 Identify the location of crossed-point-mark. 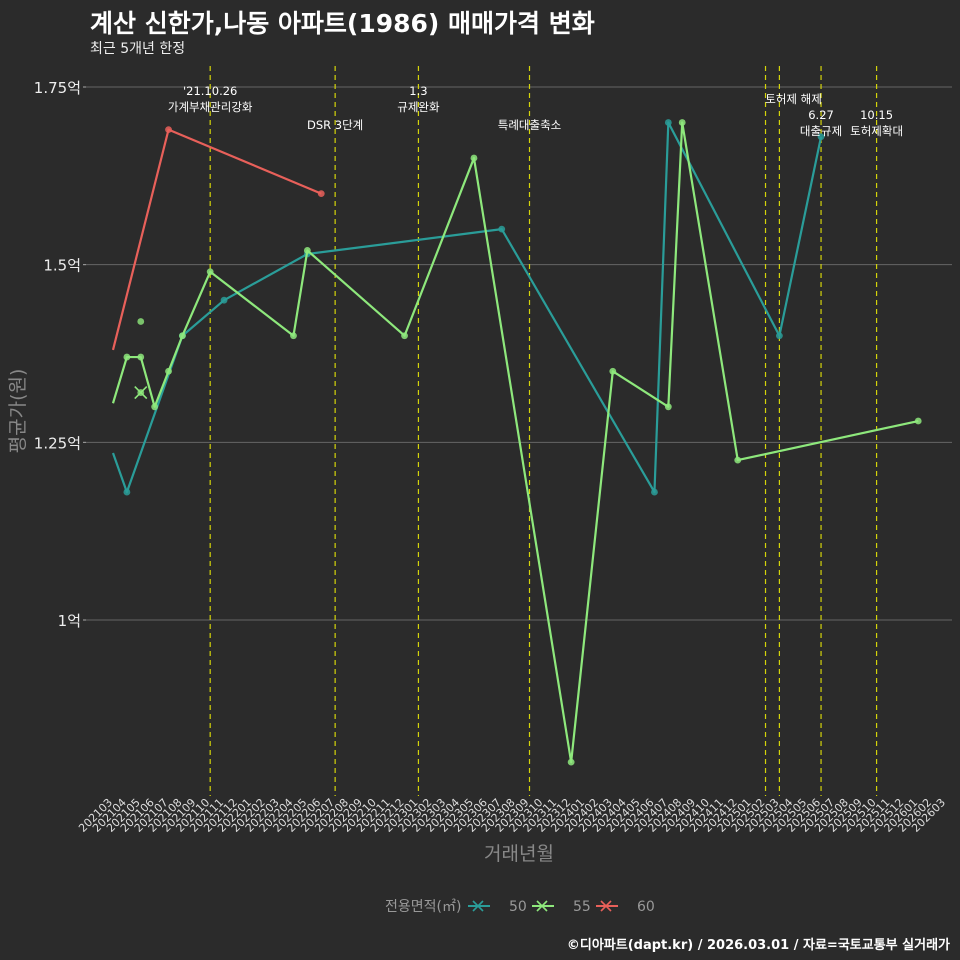
(141, 393).